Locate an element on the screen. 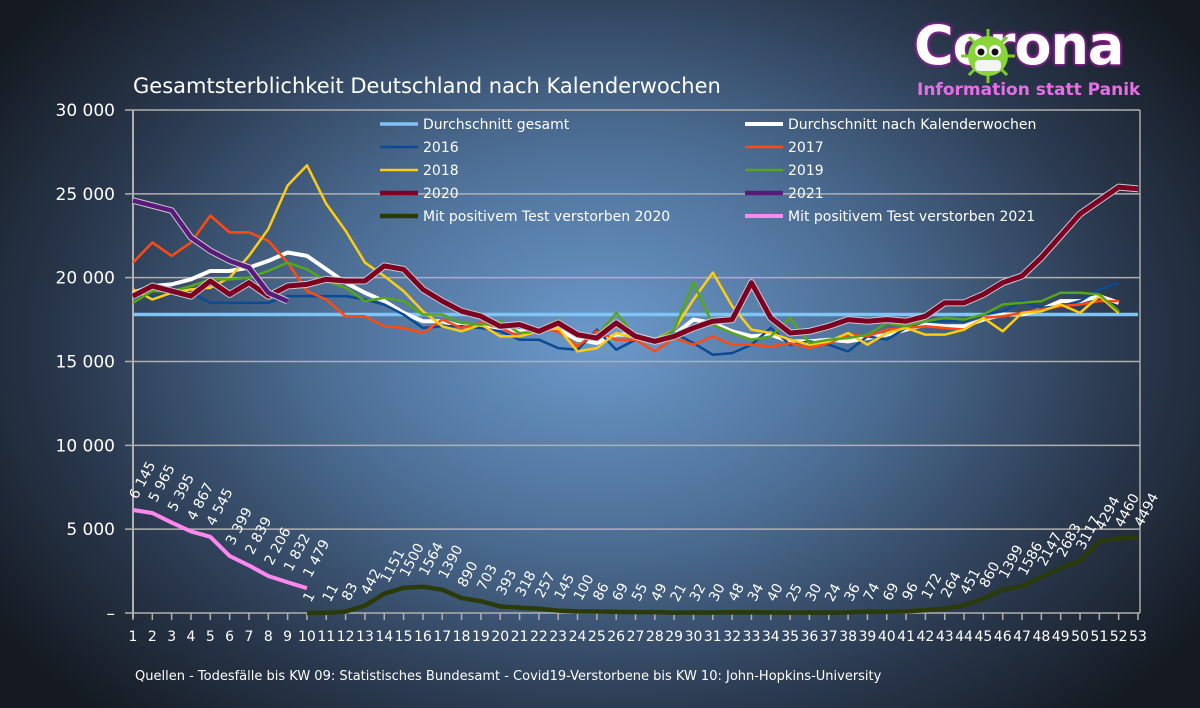 This screenshot has width=1200, height=708. x-tick-label: 10 is located at coordinates (307, 637).